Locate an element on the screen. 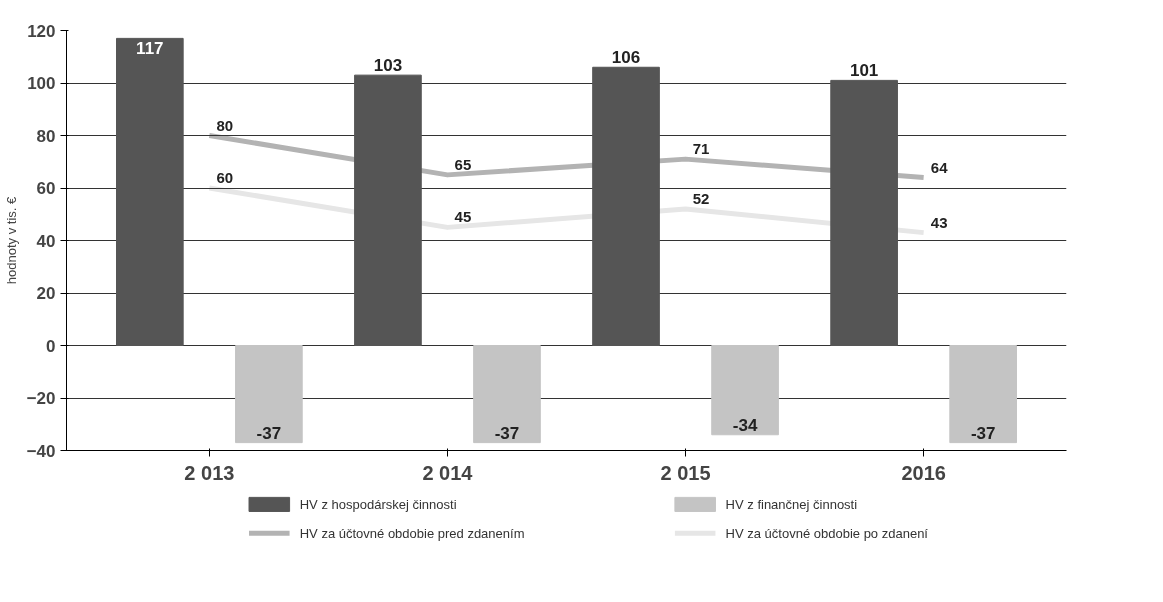  data-label: 60 is located at coordinates (225, 177).